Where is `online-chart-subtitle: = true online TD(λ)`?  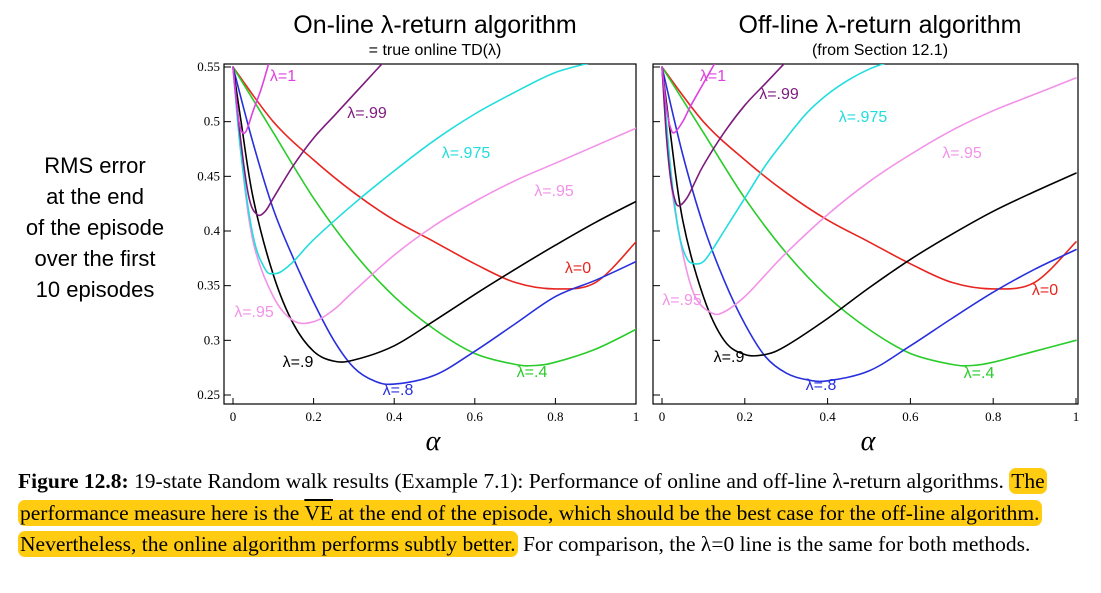
online-chart-subtitle: = true online TD(λ) is located at coordinates (435, 50).